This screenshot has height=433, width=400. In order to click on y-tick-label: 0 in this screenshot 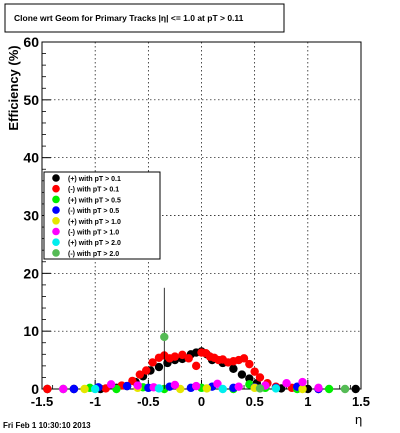, I will do `click(35, 389)`.